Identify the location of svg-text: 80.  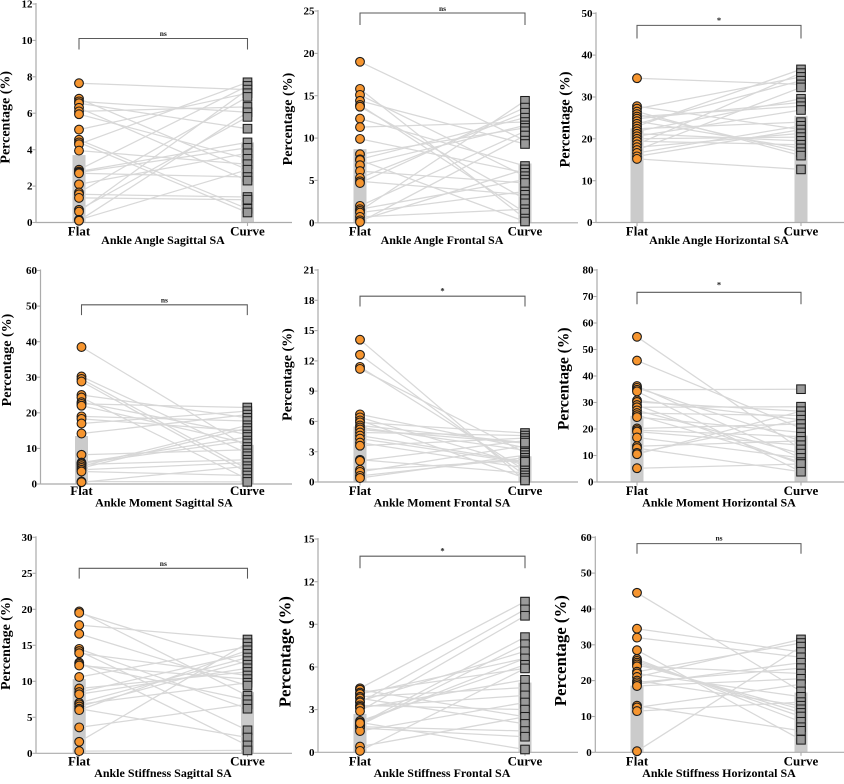
(589, 271).